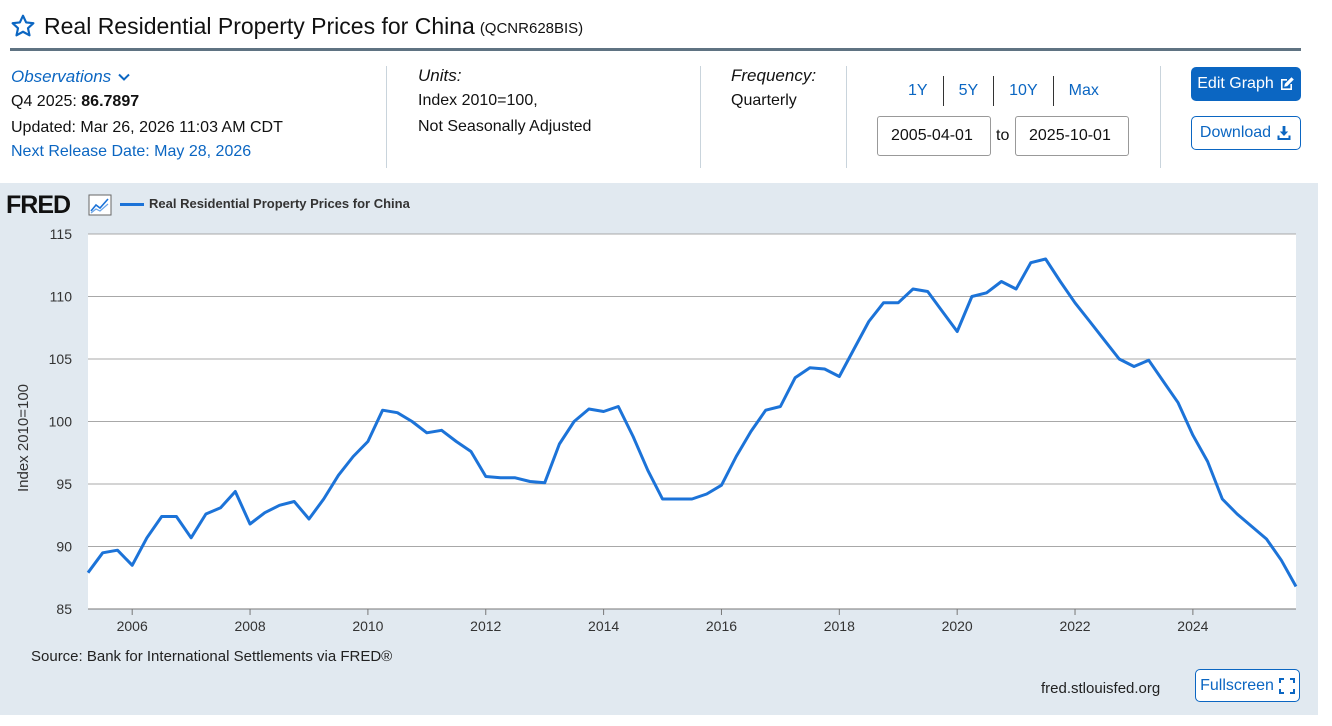  Describe the element at coordinates (1237, 685) in the screenshot. I see `fullscreen-label: Fullscreen` at that location.